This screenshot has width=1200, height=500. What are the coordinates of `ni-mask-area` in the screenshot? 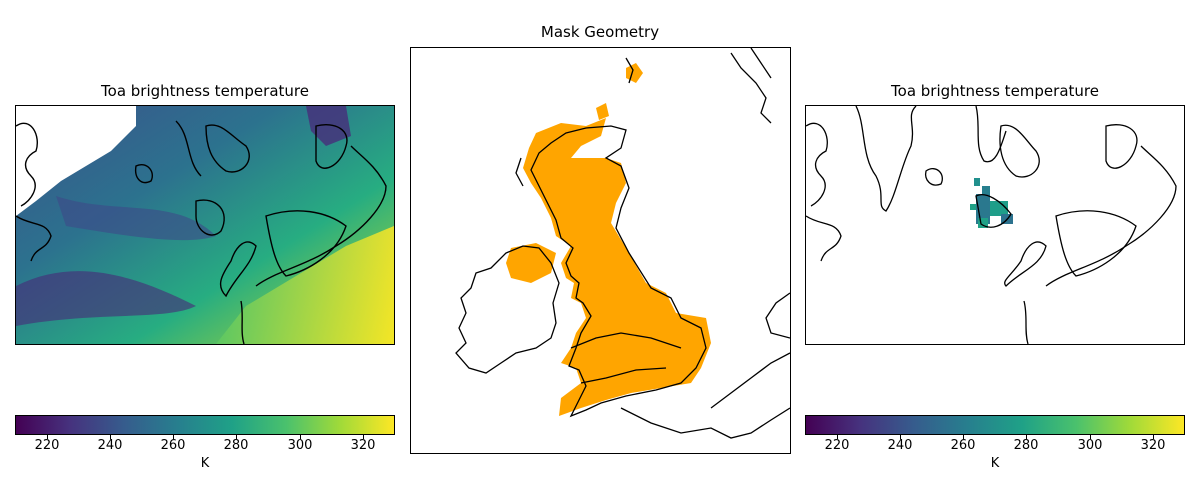 It's located at (531, 263).